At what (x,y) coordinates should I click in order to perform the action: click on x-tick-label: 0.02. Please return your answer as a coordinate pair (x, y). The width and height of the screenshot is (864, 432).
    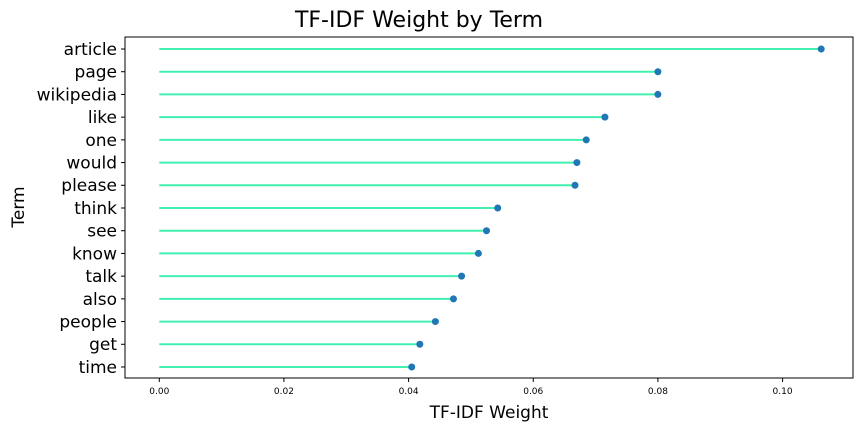
    Looking at the image, I should click on (284, 392).